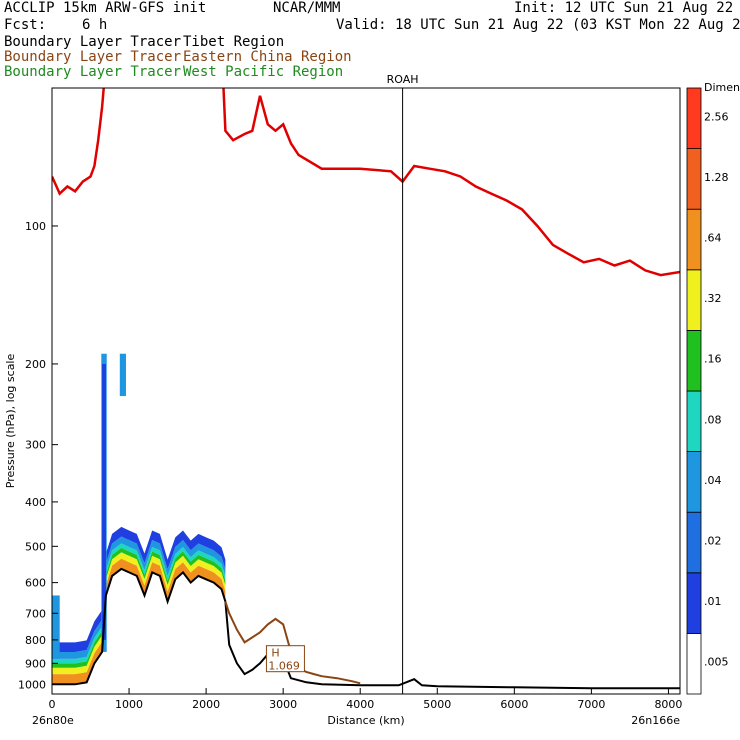 This screenshot has width=740, height=740. What do you see at coordinates (713, 541) in the screenshot?
I see `colorbar-level-label: .02` at bounding box center [713, 541].